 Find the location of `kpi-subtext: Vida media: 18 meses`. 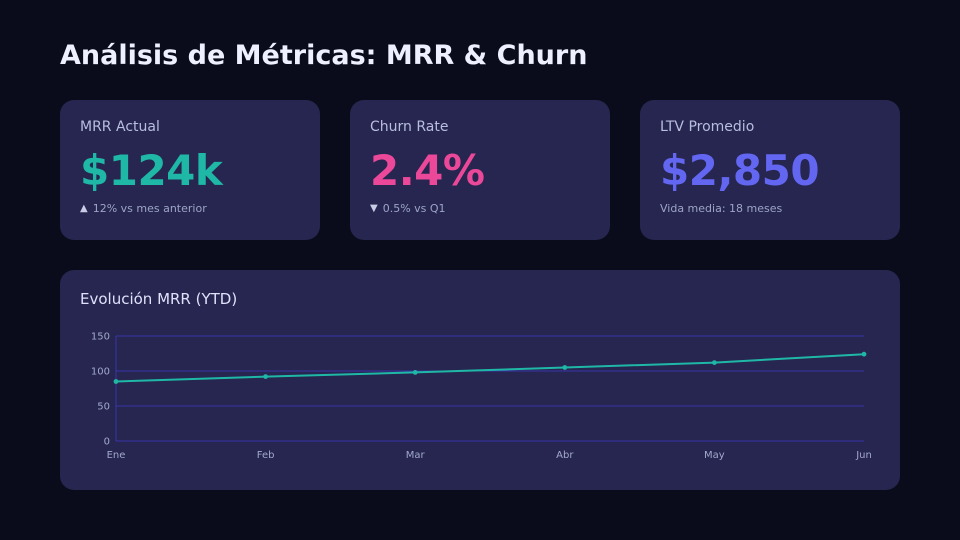

kpi-subtext: Vida media: 18 meses is located at coordinates (770, 209).